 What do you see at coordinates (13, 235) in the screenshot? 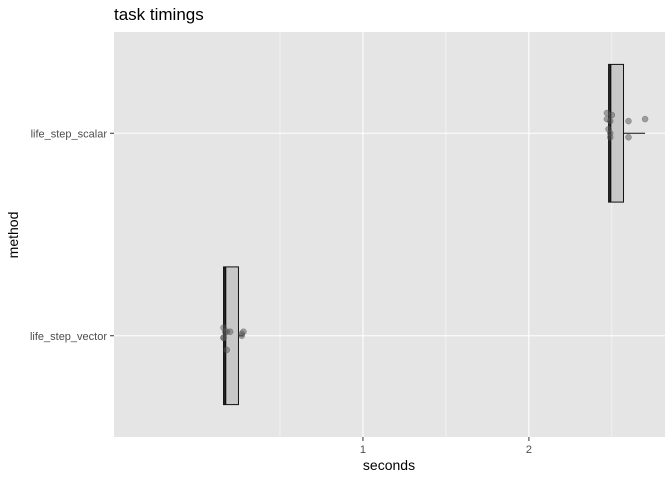
I see `y-axis-title: method` at bounding box center [13, 235].